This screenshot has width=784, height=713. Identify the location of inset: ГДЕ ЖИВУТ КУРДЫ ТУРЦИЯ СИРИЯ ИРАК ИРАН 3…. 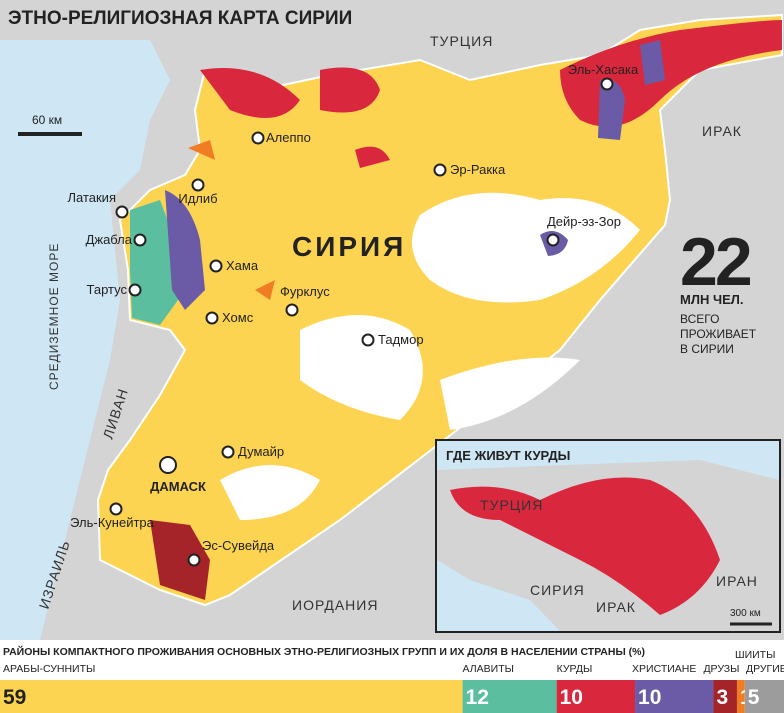
(608, 536).